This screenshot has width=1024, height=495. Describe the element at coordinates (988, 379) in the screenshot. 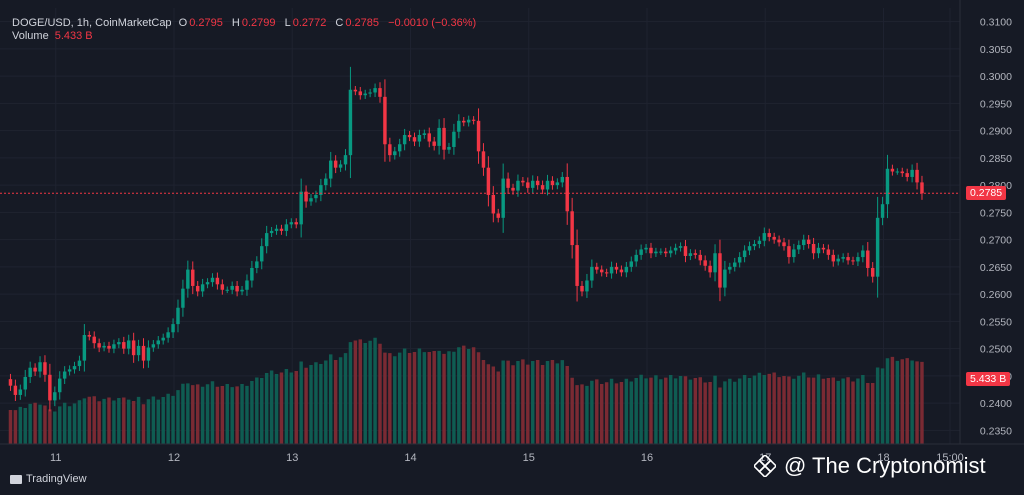

I see `volume-tag: 5.433 B` at that location.